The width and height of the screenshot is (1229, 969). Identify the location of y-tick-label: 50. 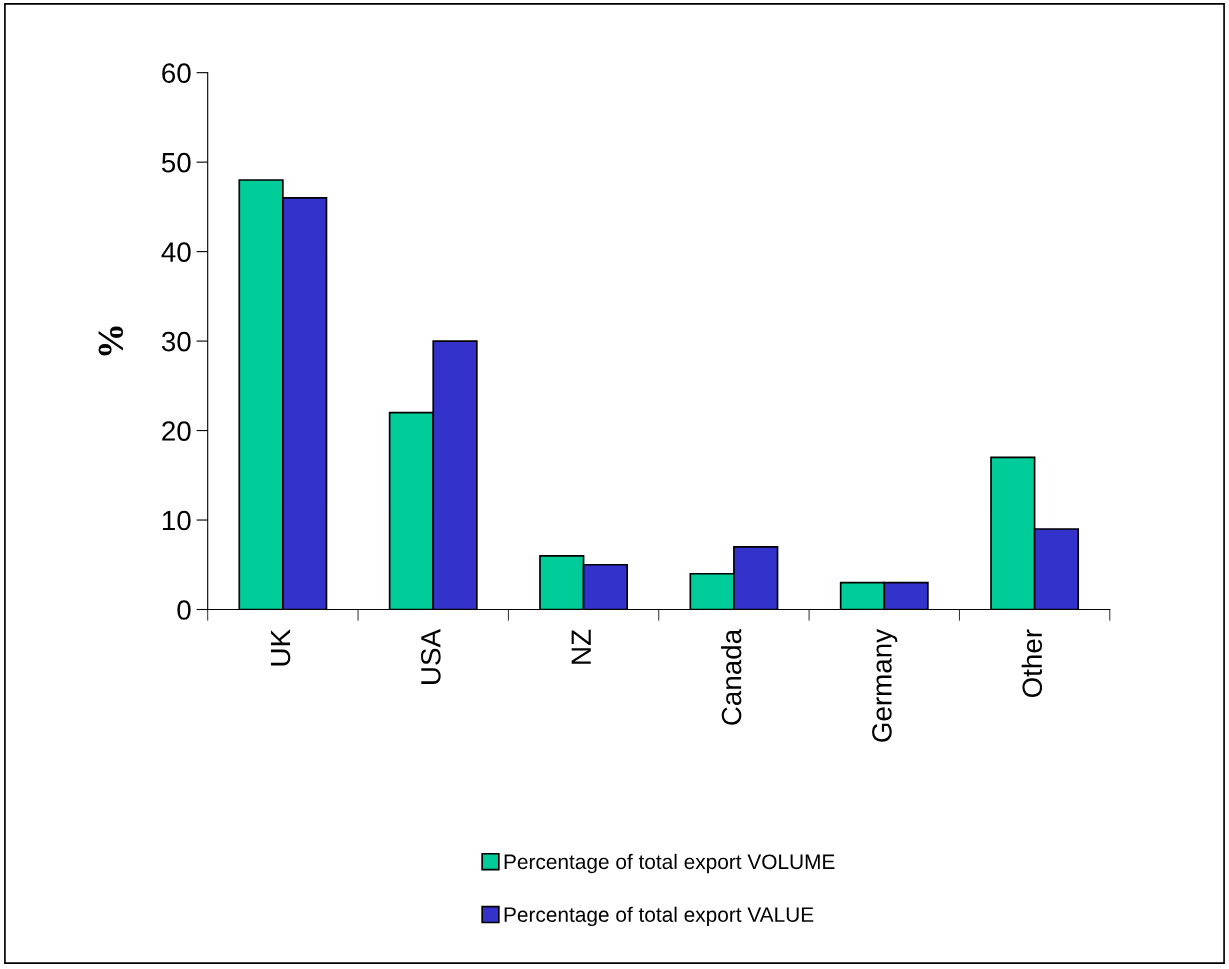
(176, 162).